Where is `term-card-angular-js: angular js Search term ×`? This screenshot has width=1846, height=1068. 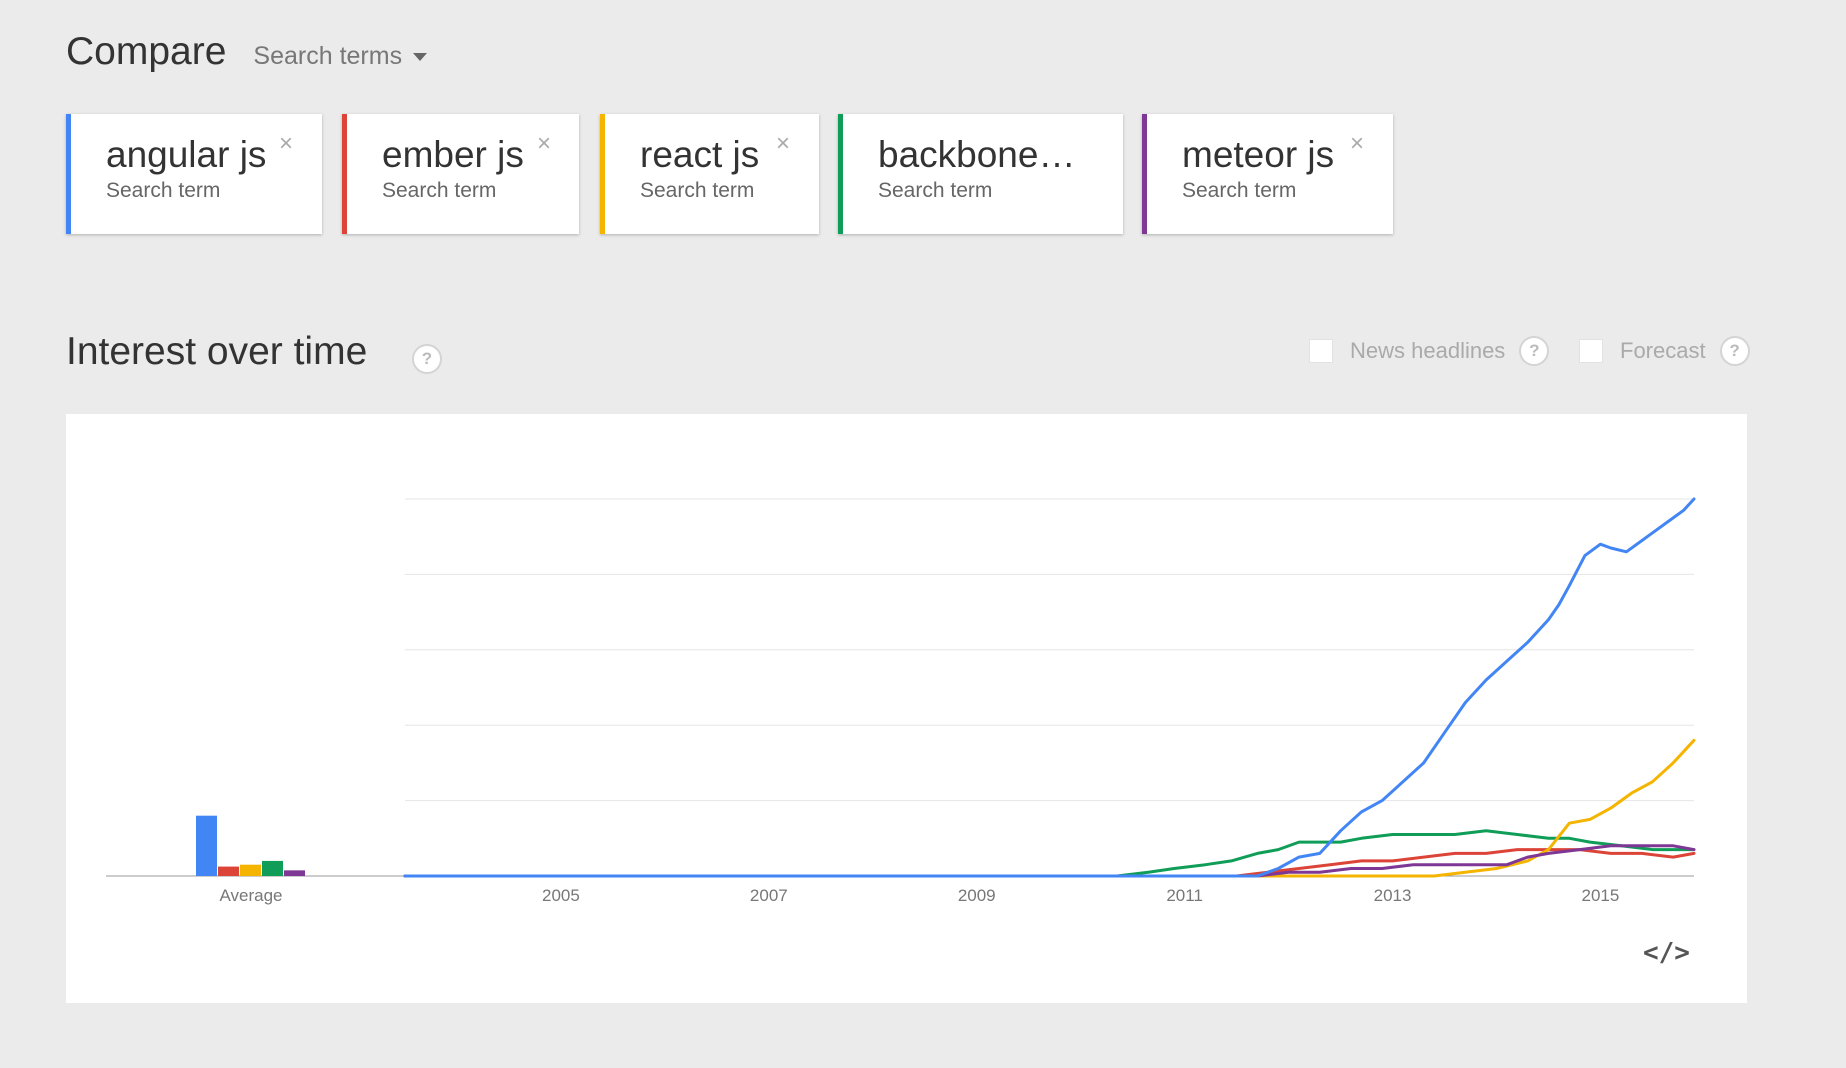
term-card-angular-js: angular js Search term × is located at coordinates (194, 174).